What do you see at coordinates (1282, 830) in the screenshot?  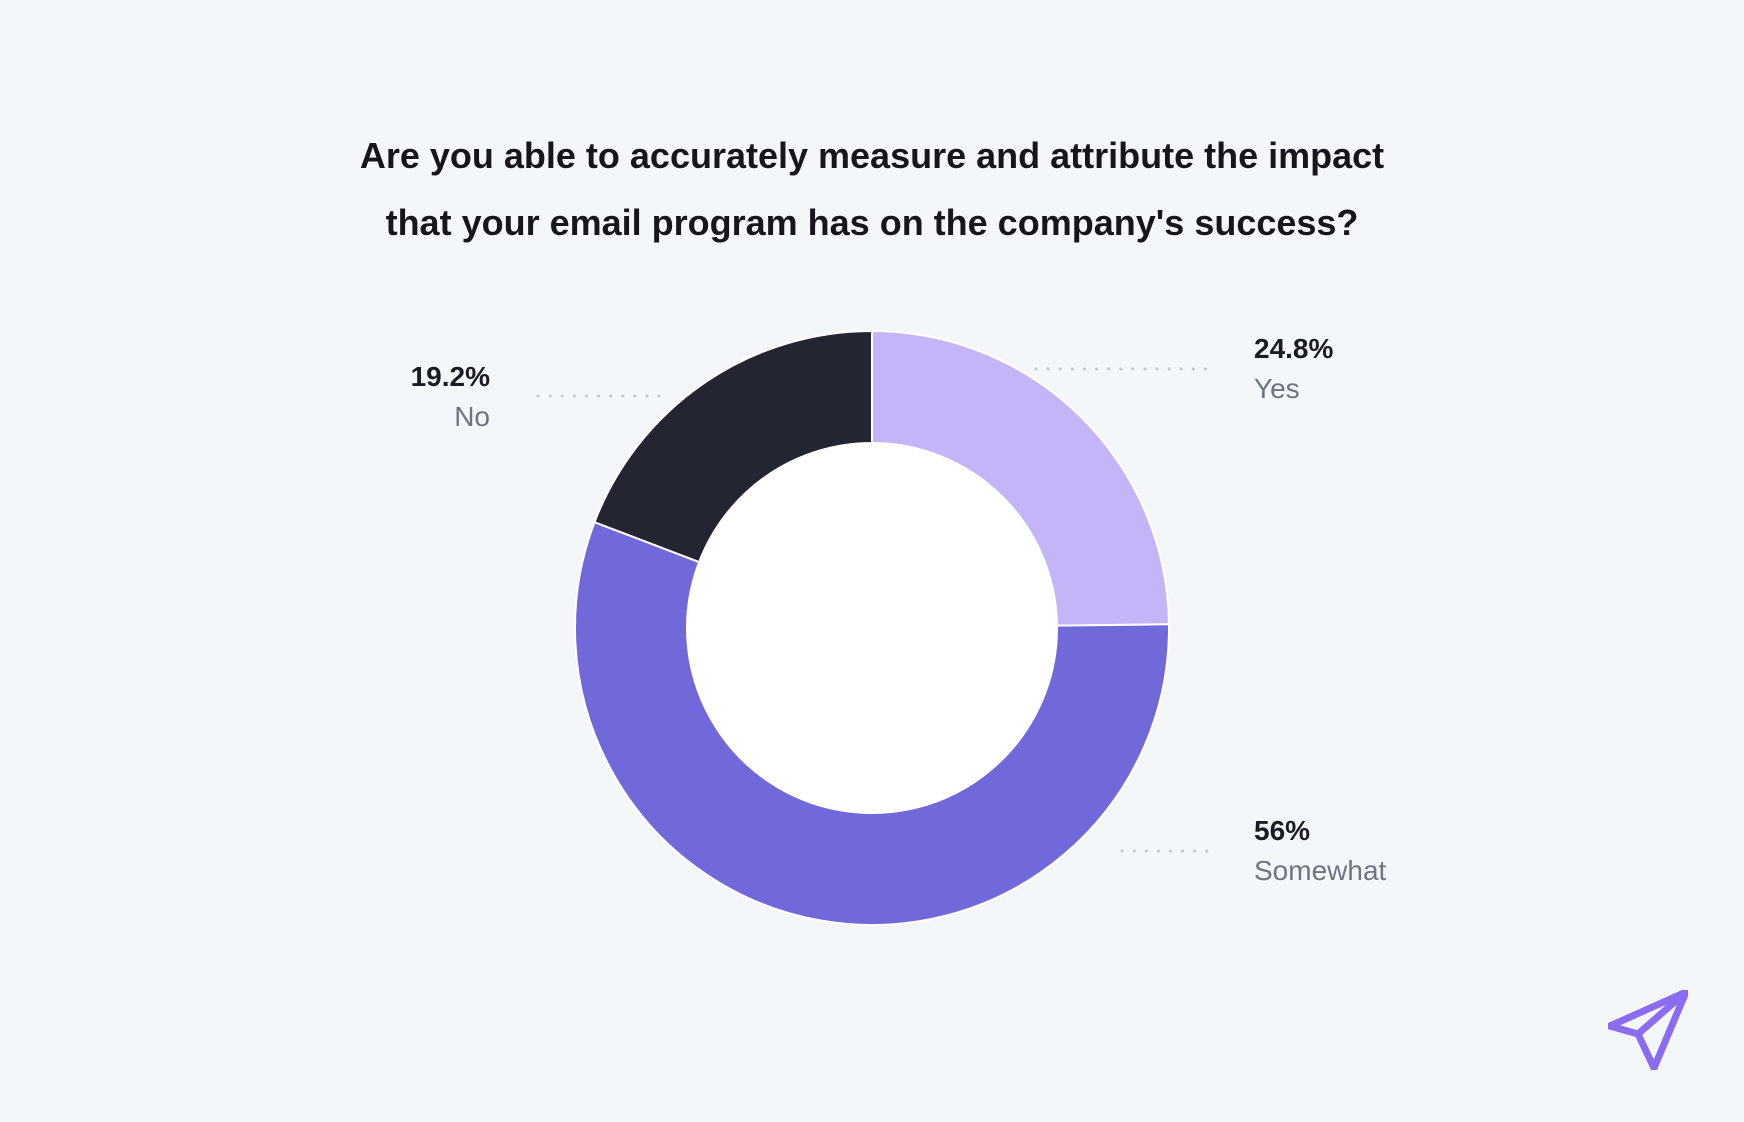 I see `slice-value-label: 56%` at bounding box center [1282, 830].